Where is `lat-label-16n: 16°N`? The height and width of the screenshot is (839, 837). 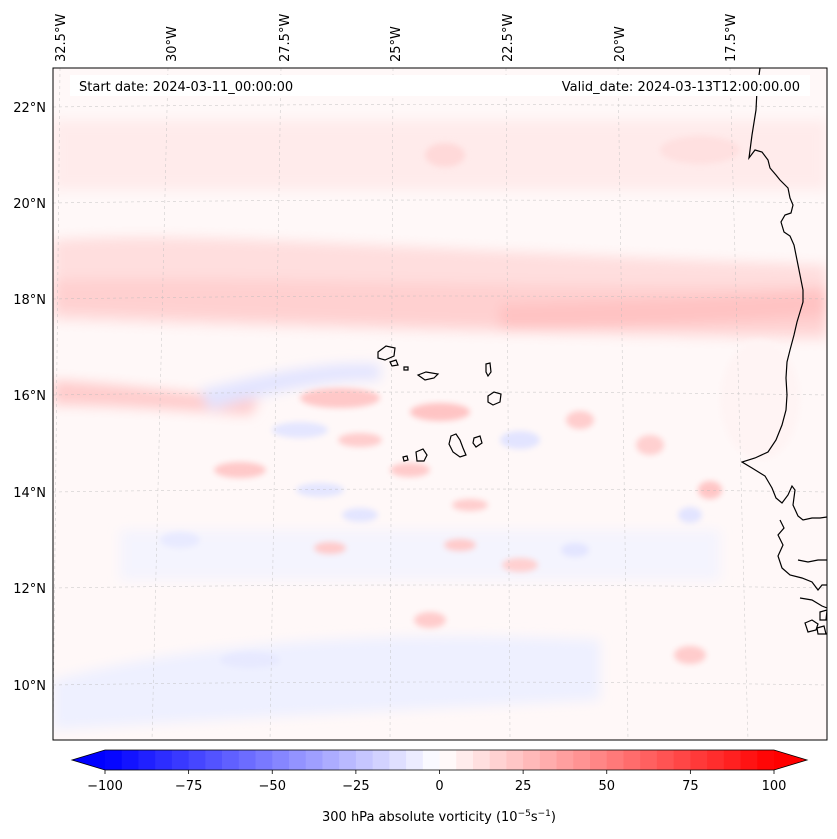 lat-label-16n: 16°N is located at coordinates (29, 396).